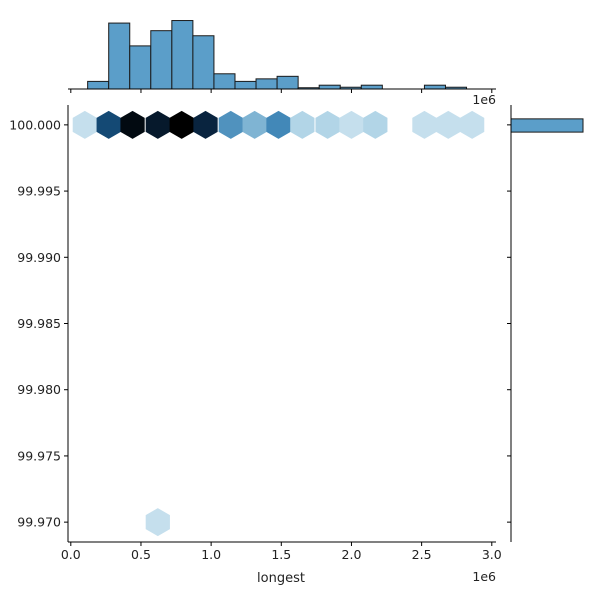  Describe the element at coordinates (547, 125) in the screenshot. I see `marginal-y-bar` at that location.